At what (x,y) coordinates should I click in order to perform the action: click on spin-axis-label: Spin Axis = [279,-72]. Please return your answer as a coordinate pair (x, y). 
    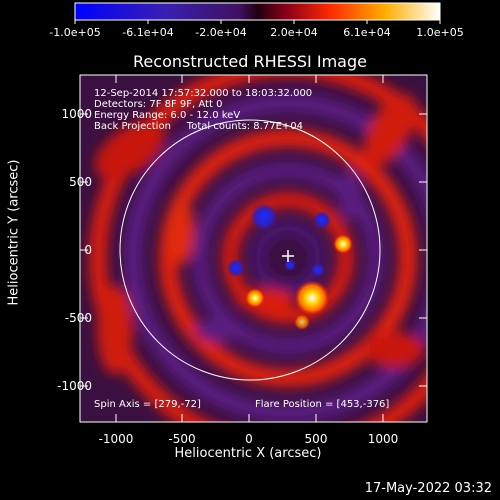
    Looking at the image, I should click on (147, 404).